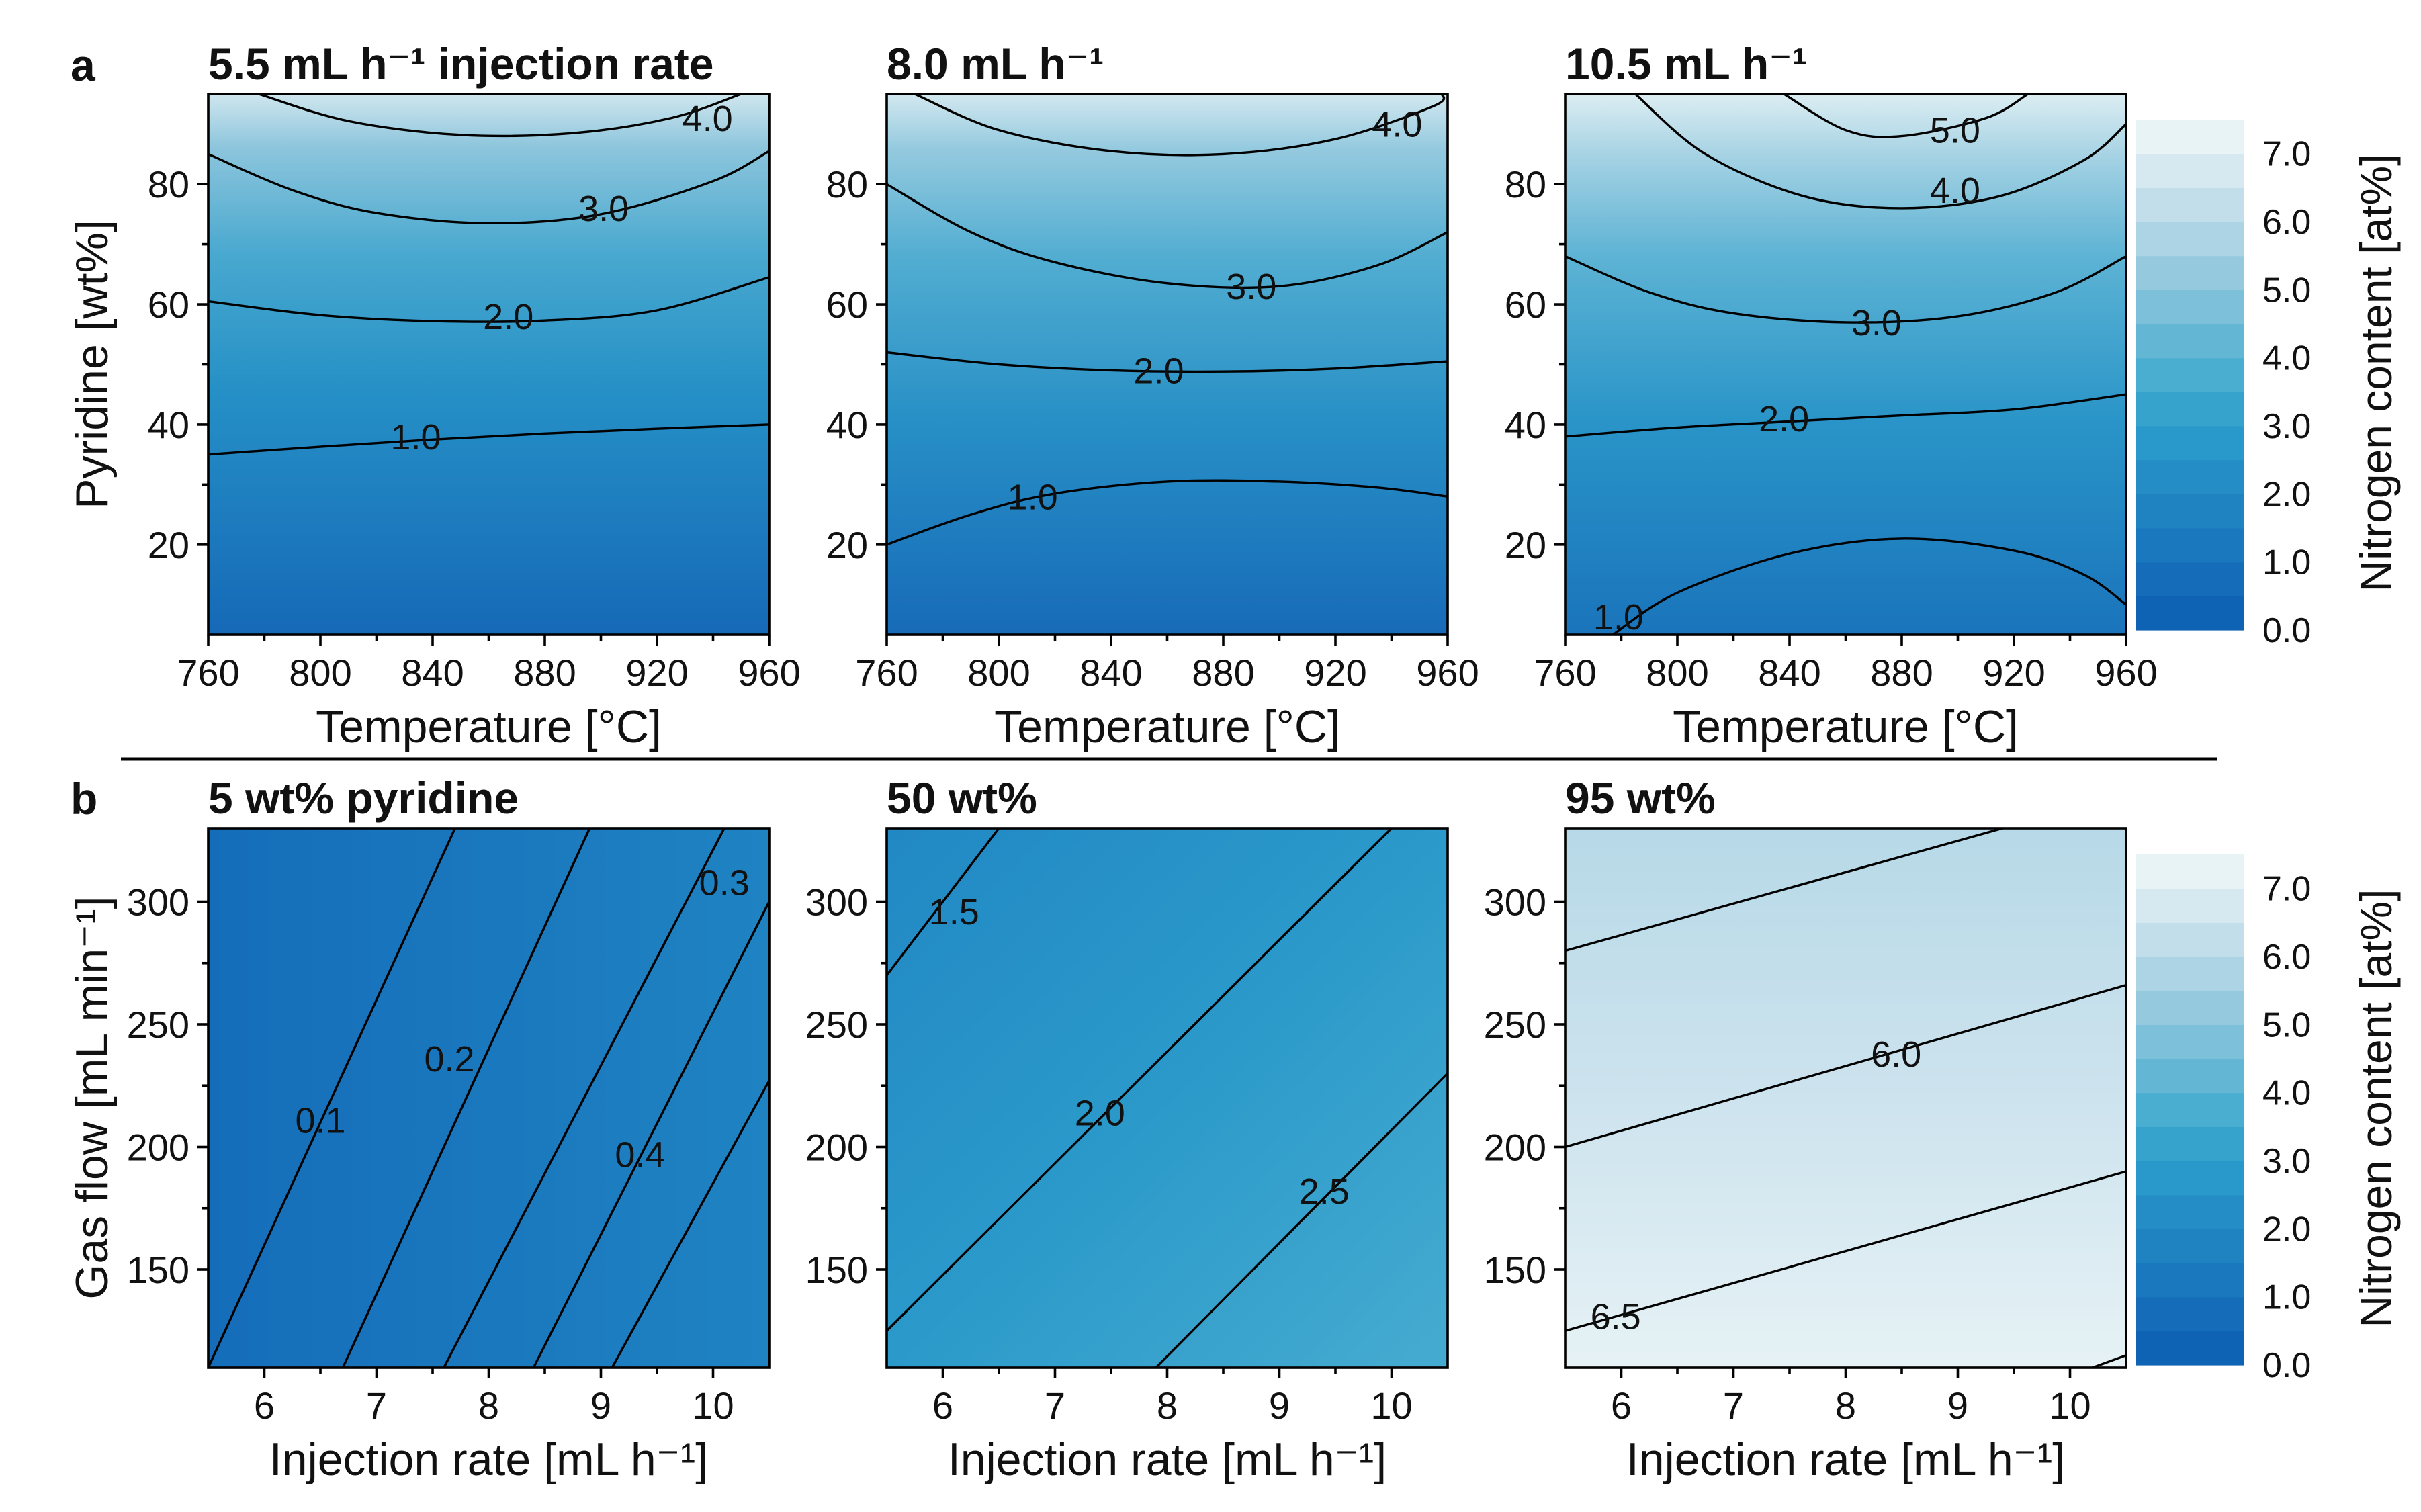  What do you see at coordinates (1515, 1025) in the screenshot?
I see `y-tick-label: 250` at bounding box center [1515, 1025].